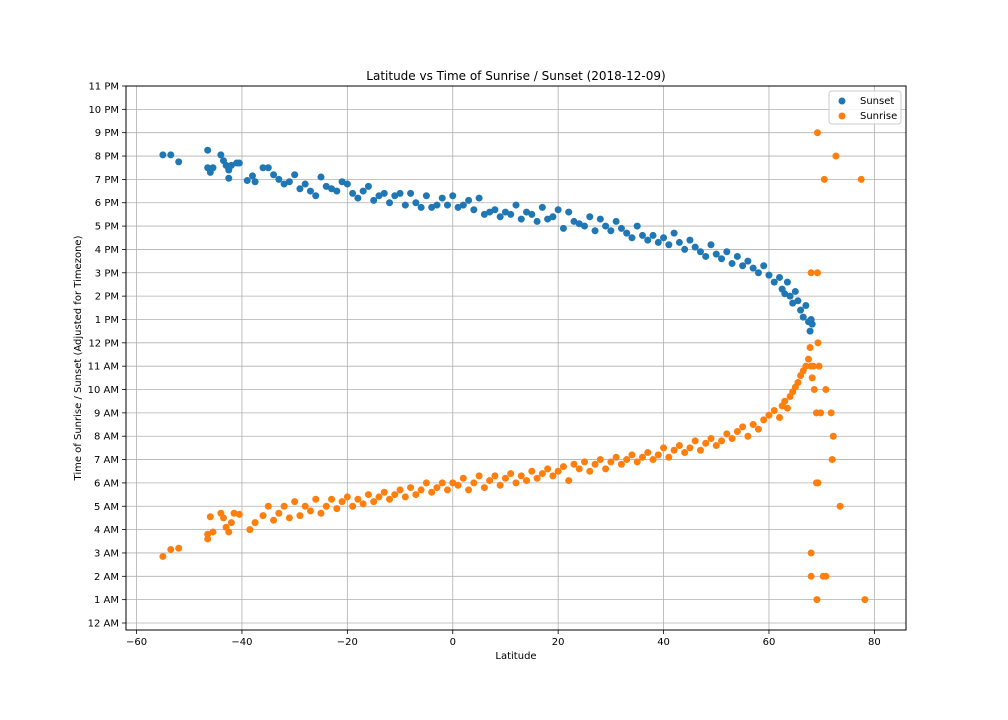  Describe the element at coordinates (106, 483) in the screenshot. I see `y-tick-label: 6 AM` at that location.